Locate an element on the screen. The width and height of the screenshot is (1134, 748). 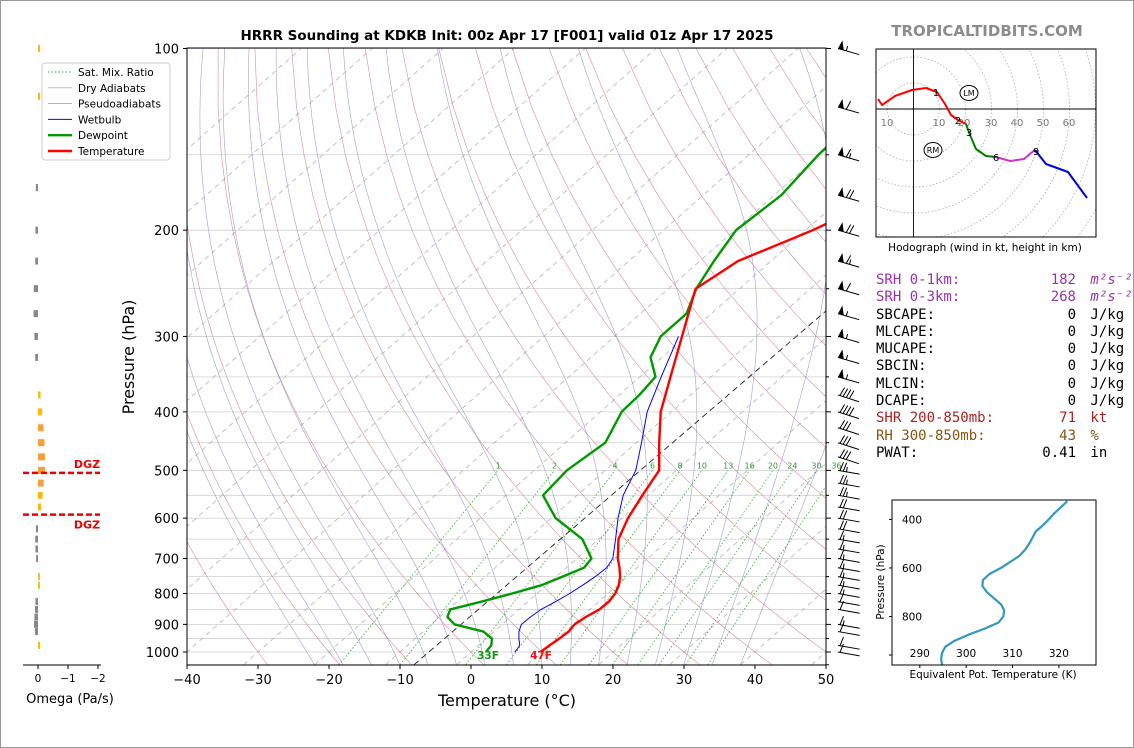
dgz-label: DGZ is located at coordinates (87, 525).